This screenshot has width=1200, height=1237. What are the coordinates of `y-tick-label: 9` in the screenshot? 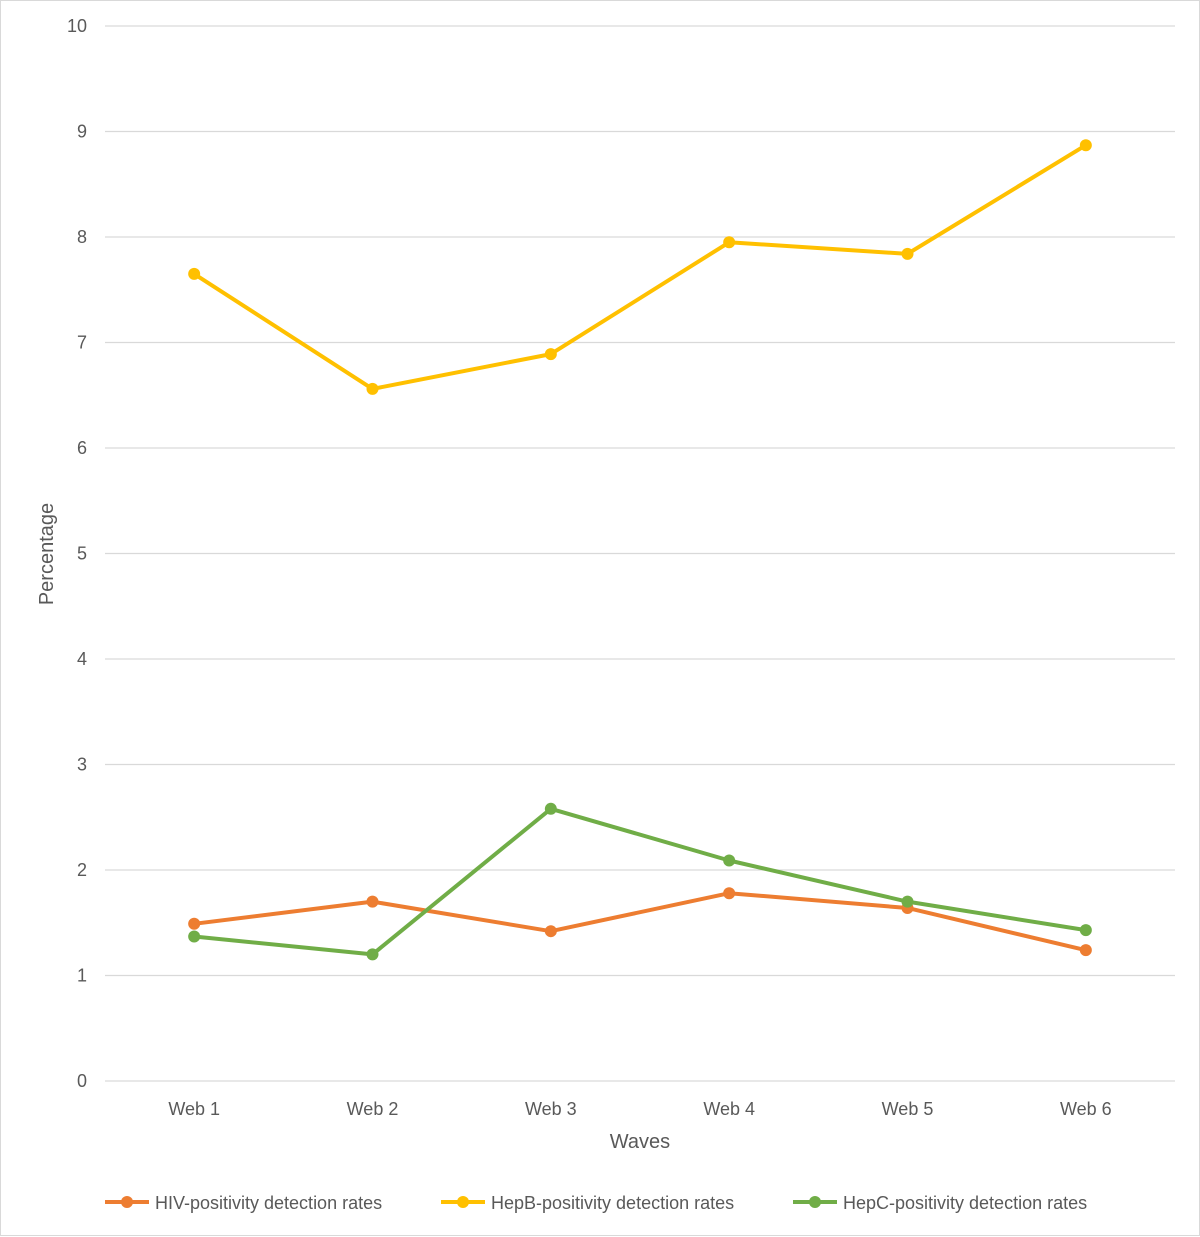 It's located at (82, 132).